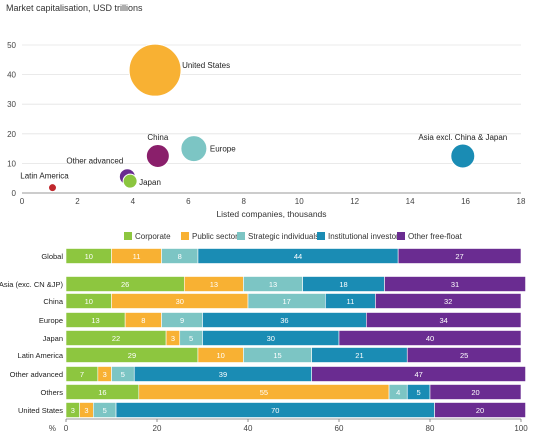 The image size is (535, 438). I want to click on bar-category-label: Japan, so click(53, 338).